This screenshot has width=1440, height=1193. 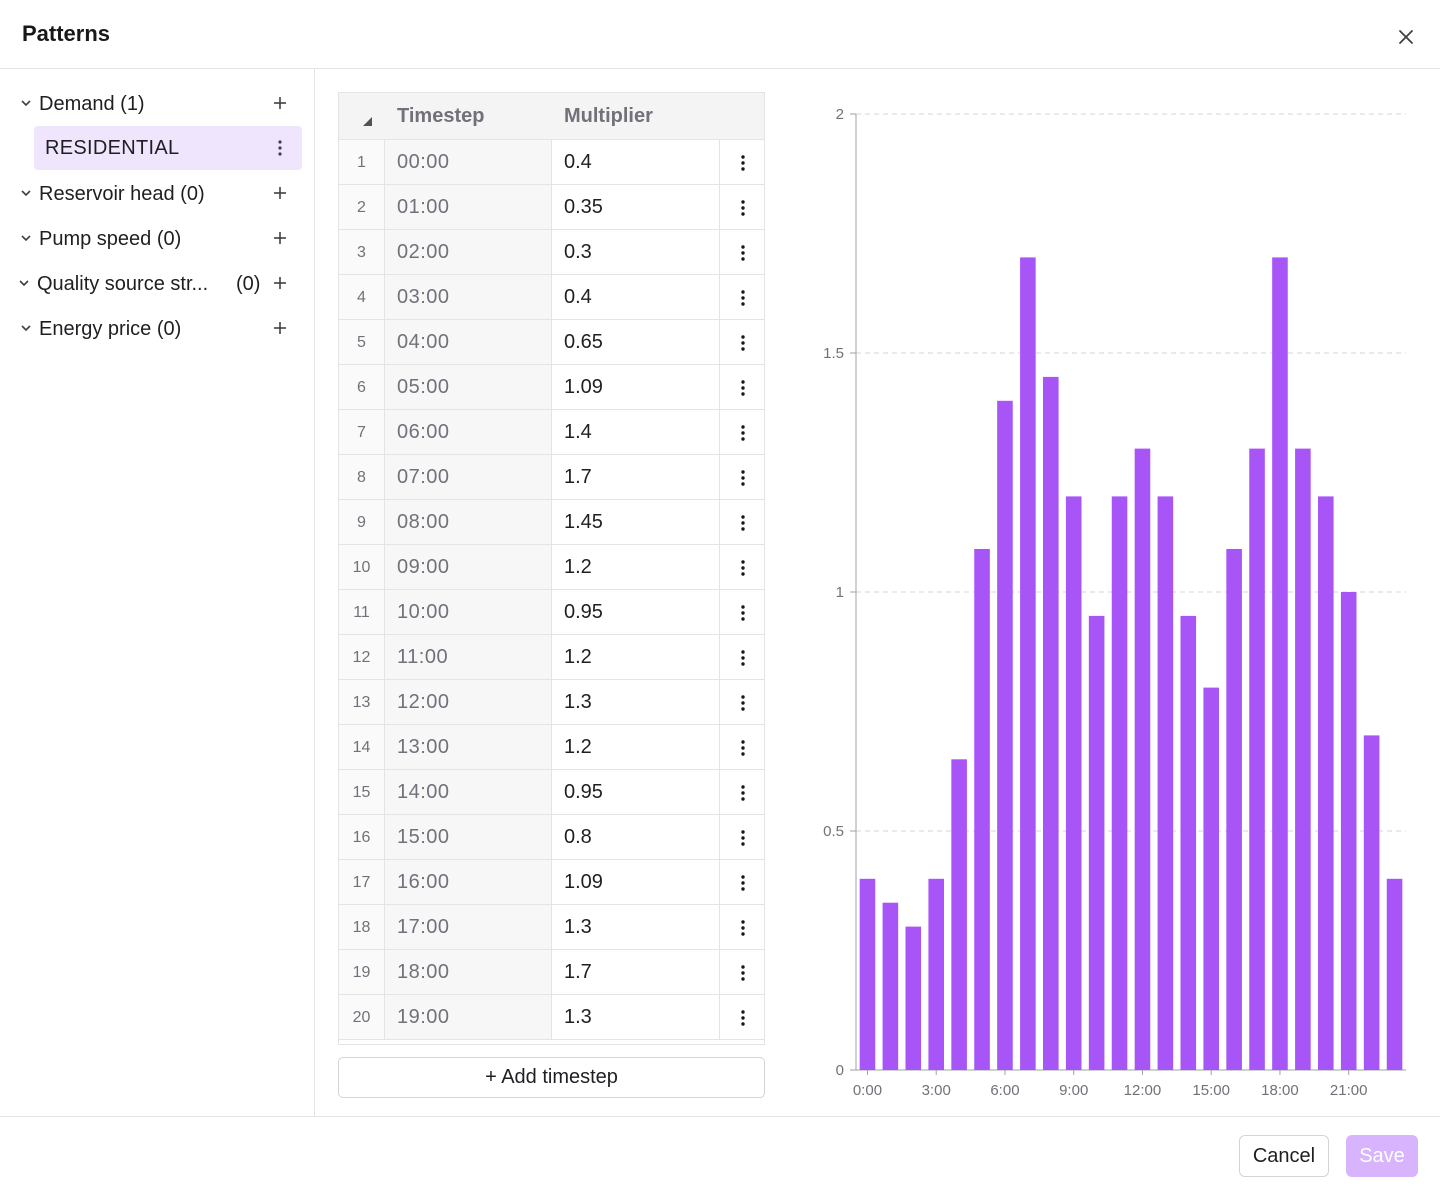 What do you see at coordinates (280, 148) in the screenshot?
I see `more-vertical-icon` at bounding box center [280, 148].